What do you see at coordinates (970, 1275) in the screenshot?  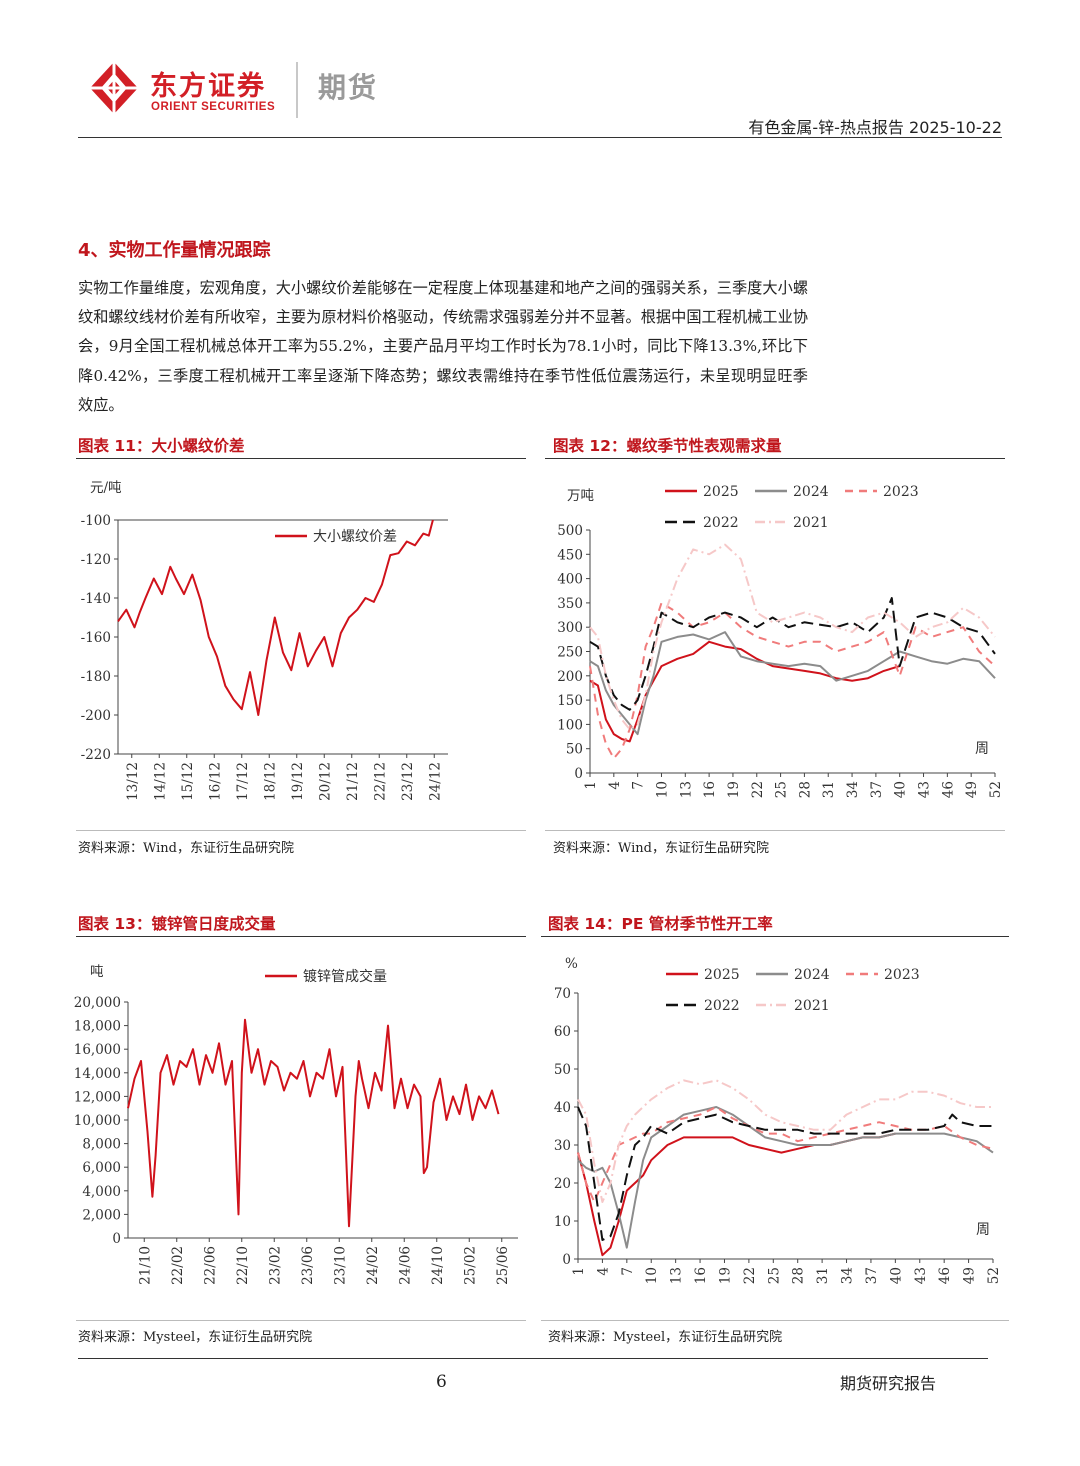 I see `fig14-x-tick-label: 49` at bounding box center [970, 1275].